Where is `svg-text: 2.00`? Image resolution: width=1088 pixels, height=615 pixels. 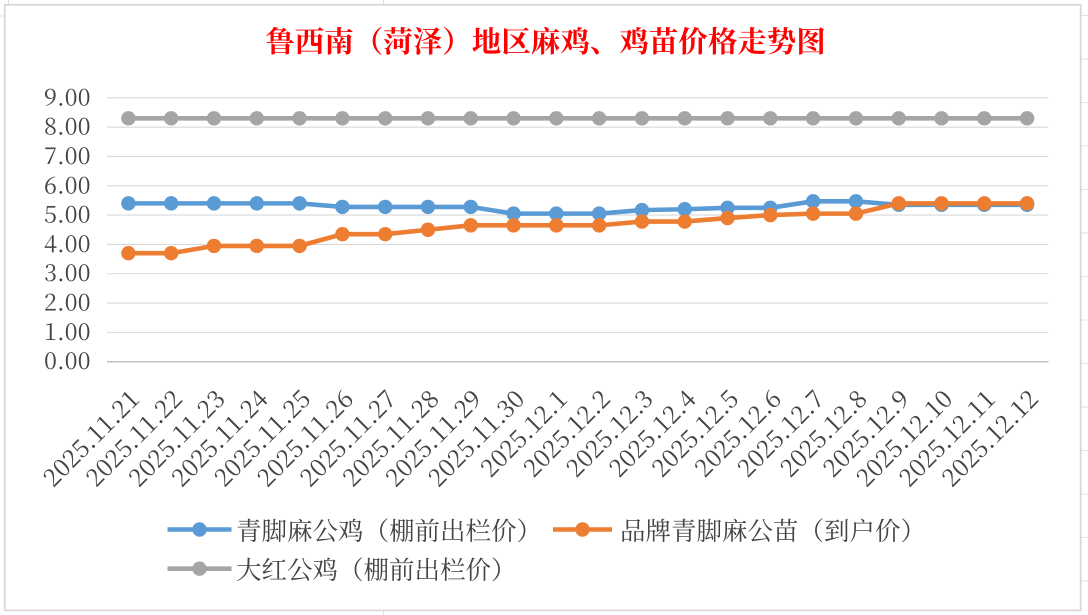
svg-text: 2.00 is located at coordinates (67, 301).